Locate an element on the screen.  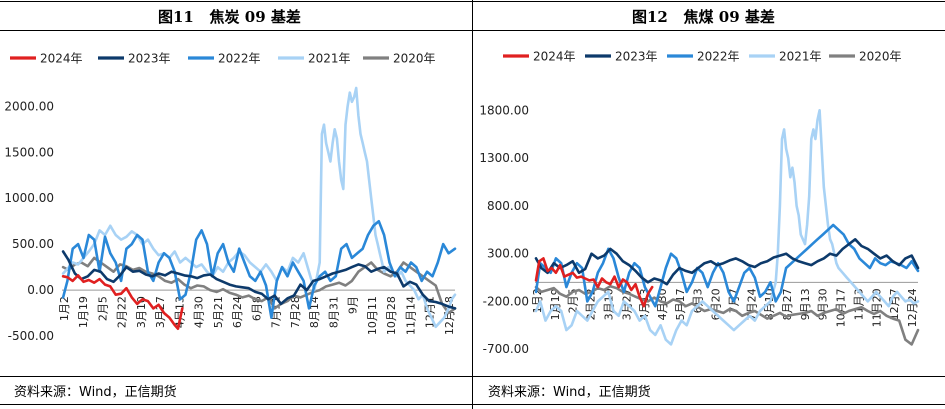
y-tick-label: 2000.00 is located at coordinates (29, 106).